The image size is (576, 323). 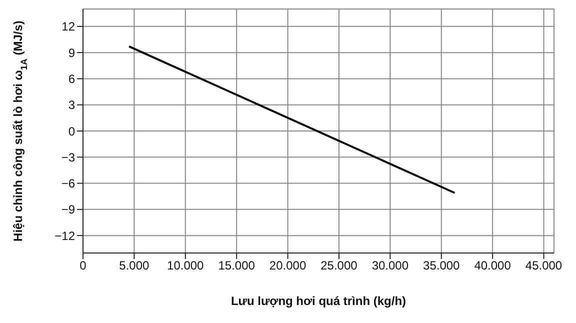 I want to click on y-tick-label: 9, so click(x=72, y=53).